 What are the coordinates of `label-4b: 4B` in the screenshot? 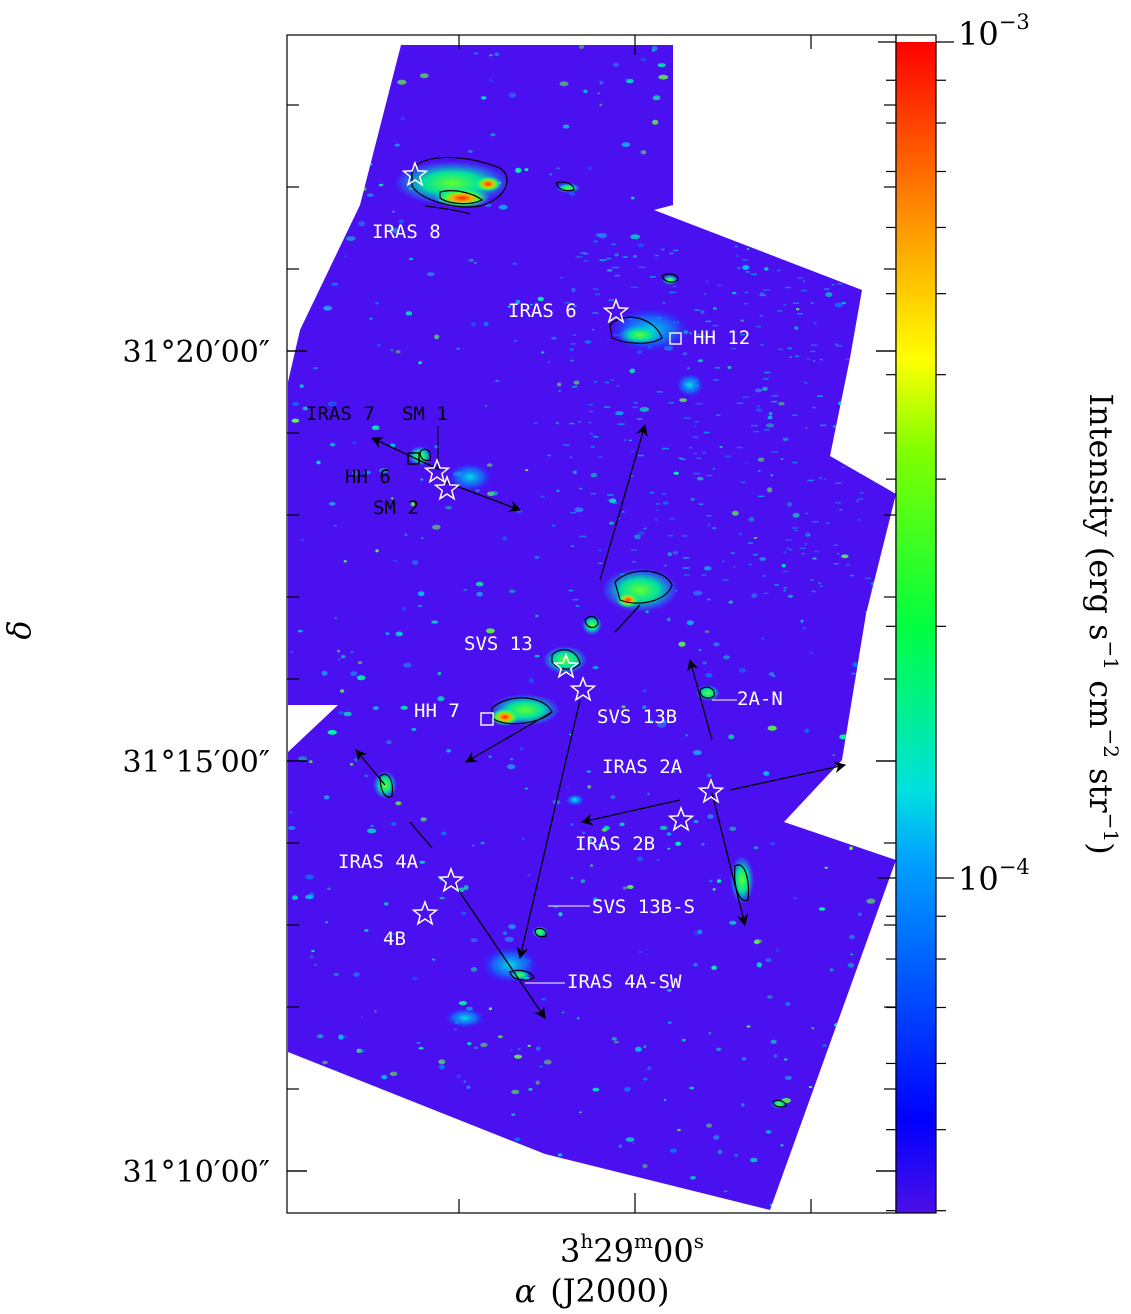 It's located at (394, 939).